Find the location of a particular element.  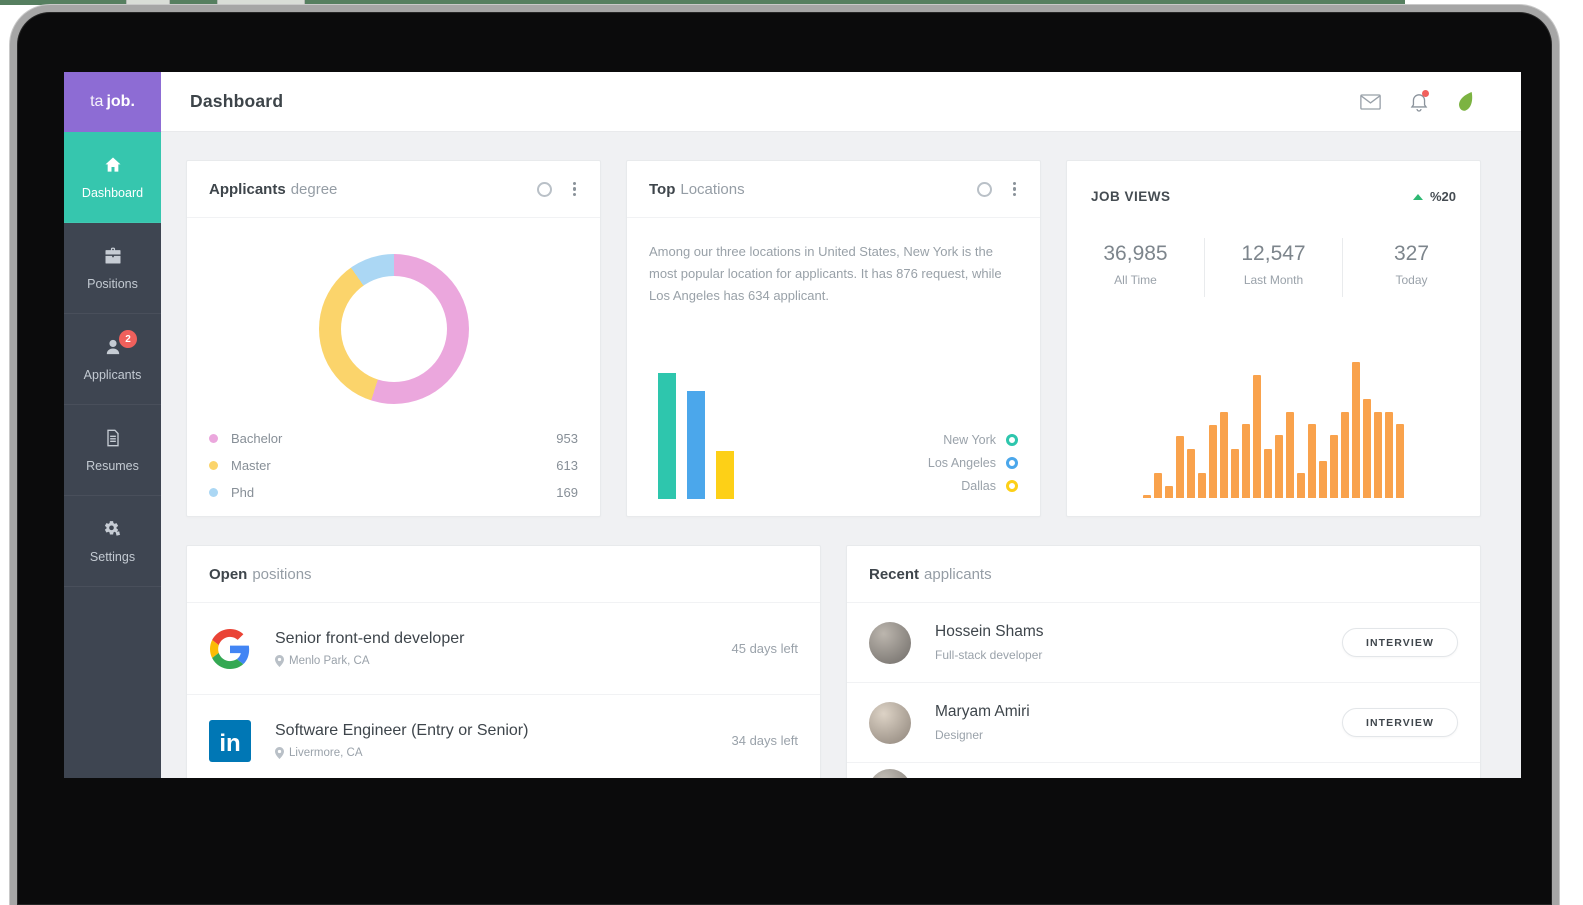

user-icon is located at coordinates (112, 346).